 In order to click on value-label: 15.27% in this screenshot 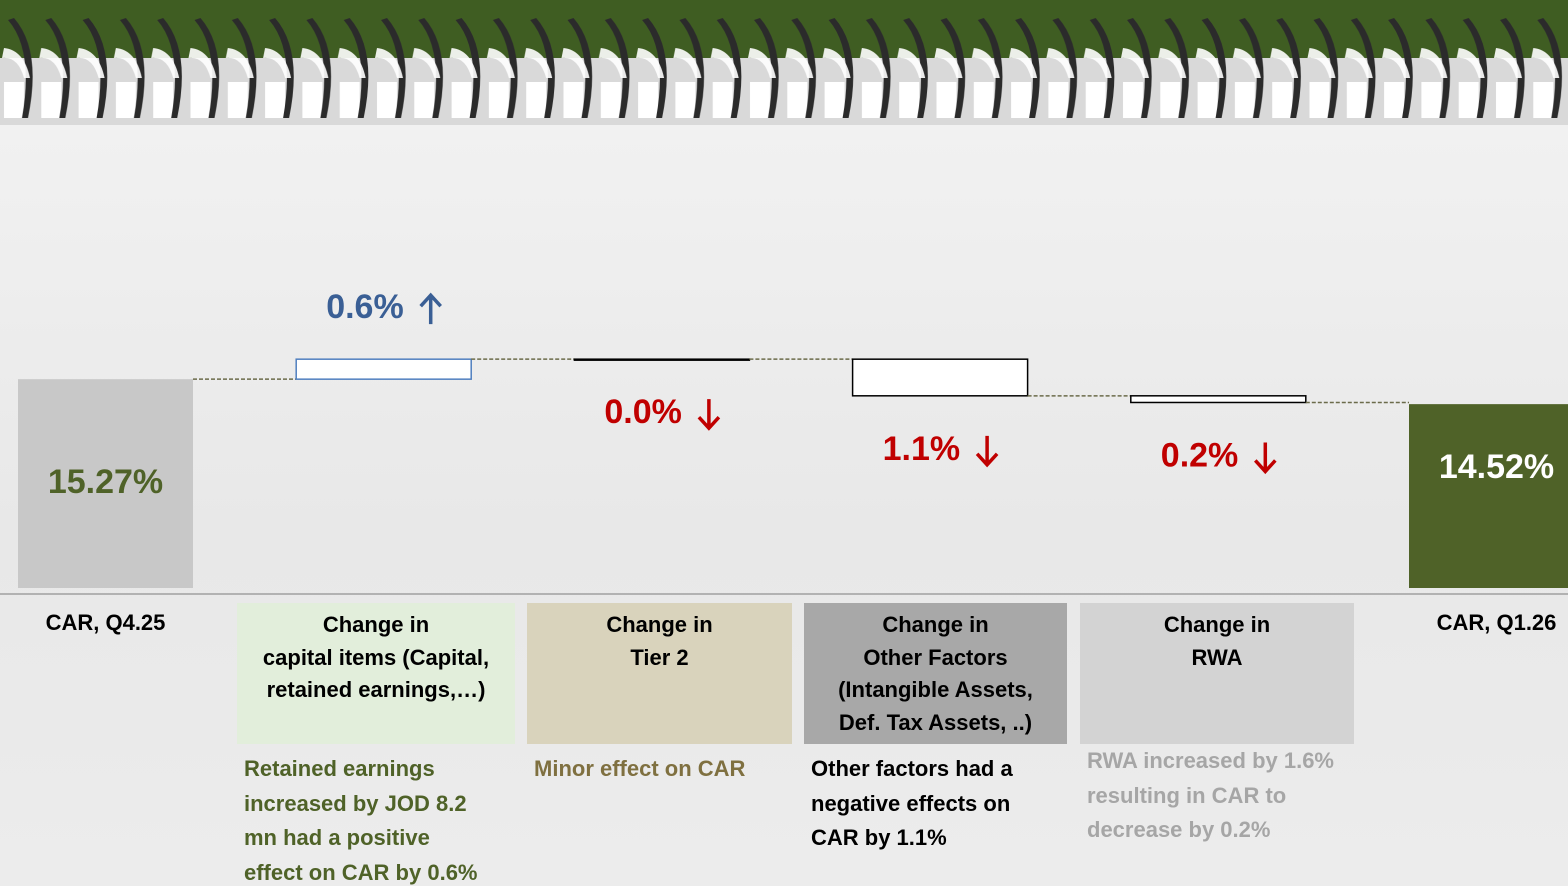, I will do `click(105, 482)`.